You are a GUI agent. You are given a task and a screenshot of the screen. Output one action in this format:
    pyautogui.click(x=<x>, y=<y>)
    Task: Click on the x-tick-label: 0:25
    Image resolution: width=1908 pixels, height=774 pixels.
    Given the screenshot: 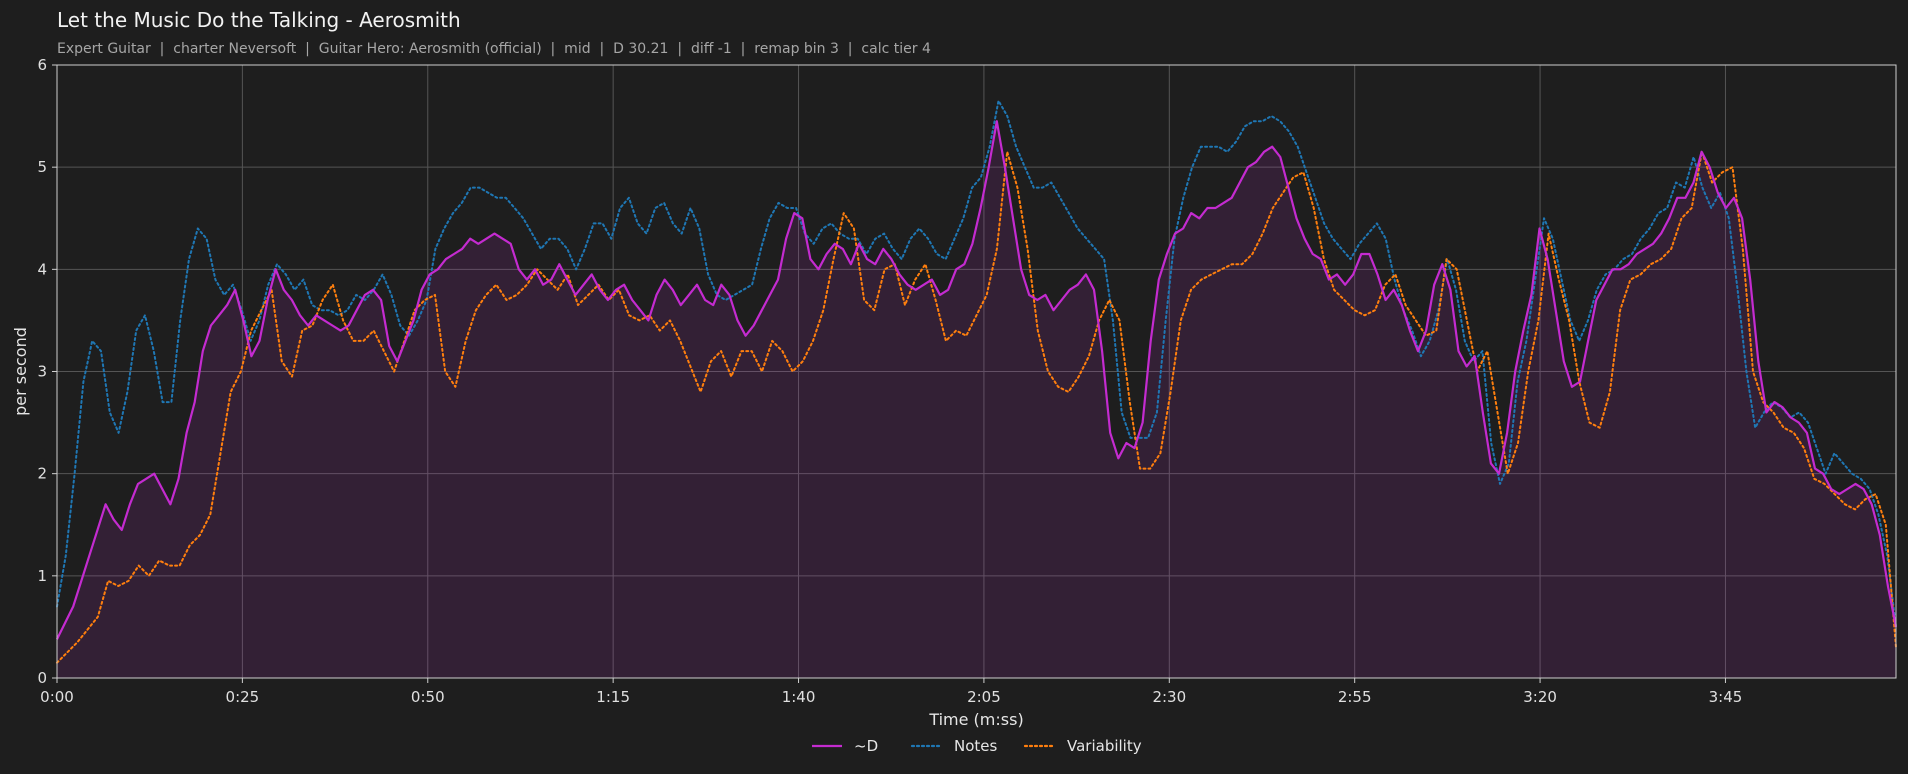 What is the action you would take?
    pyautogui.click(x=243, y=697)
    